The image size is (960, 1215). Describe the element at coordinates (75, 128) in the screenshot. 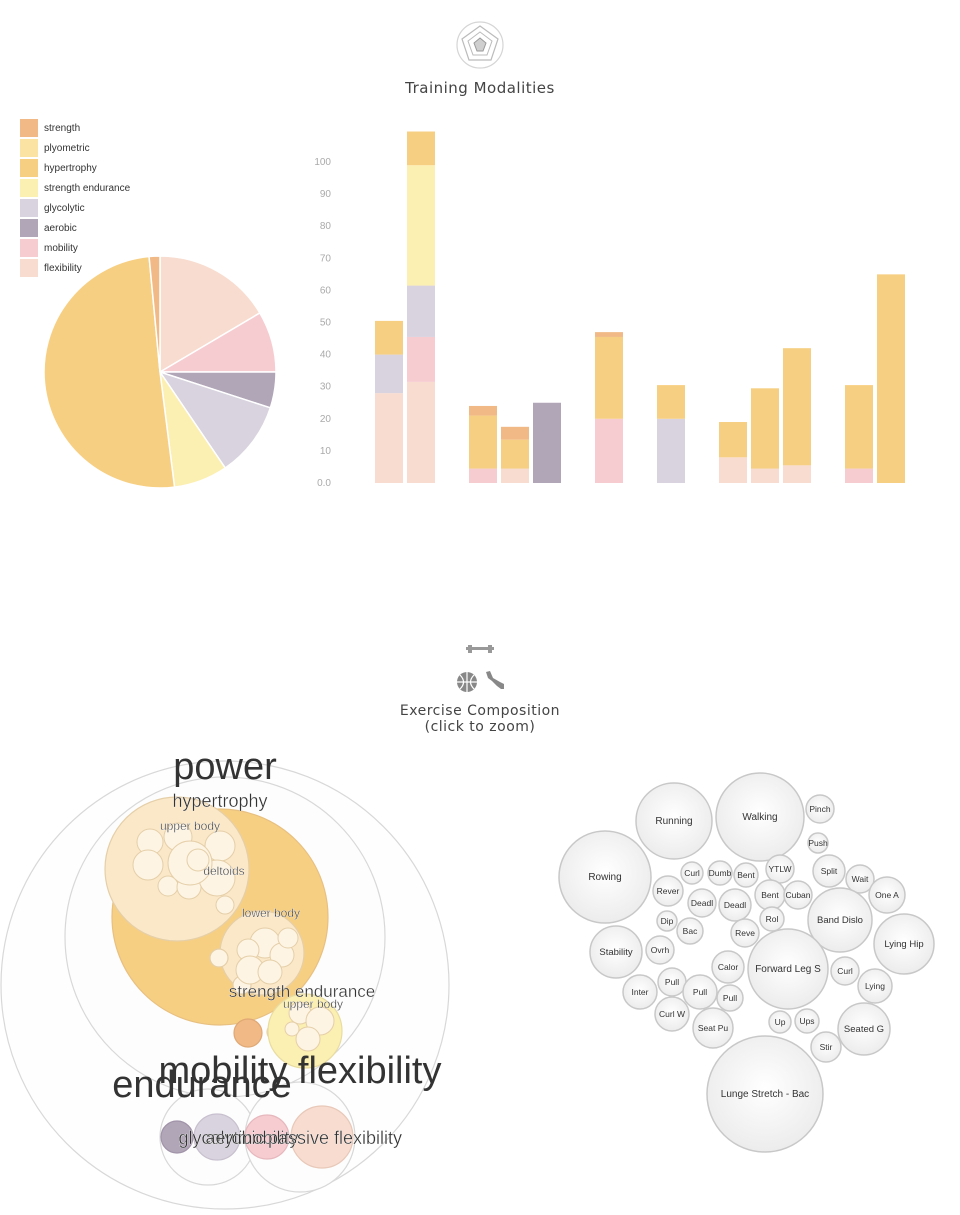

I see `legend-item: strength` at that location.